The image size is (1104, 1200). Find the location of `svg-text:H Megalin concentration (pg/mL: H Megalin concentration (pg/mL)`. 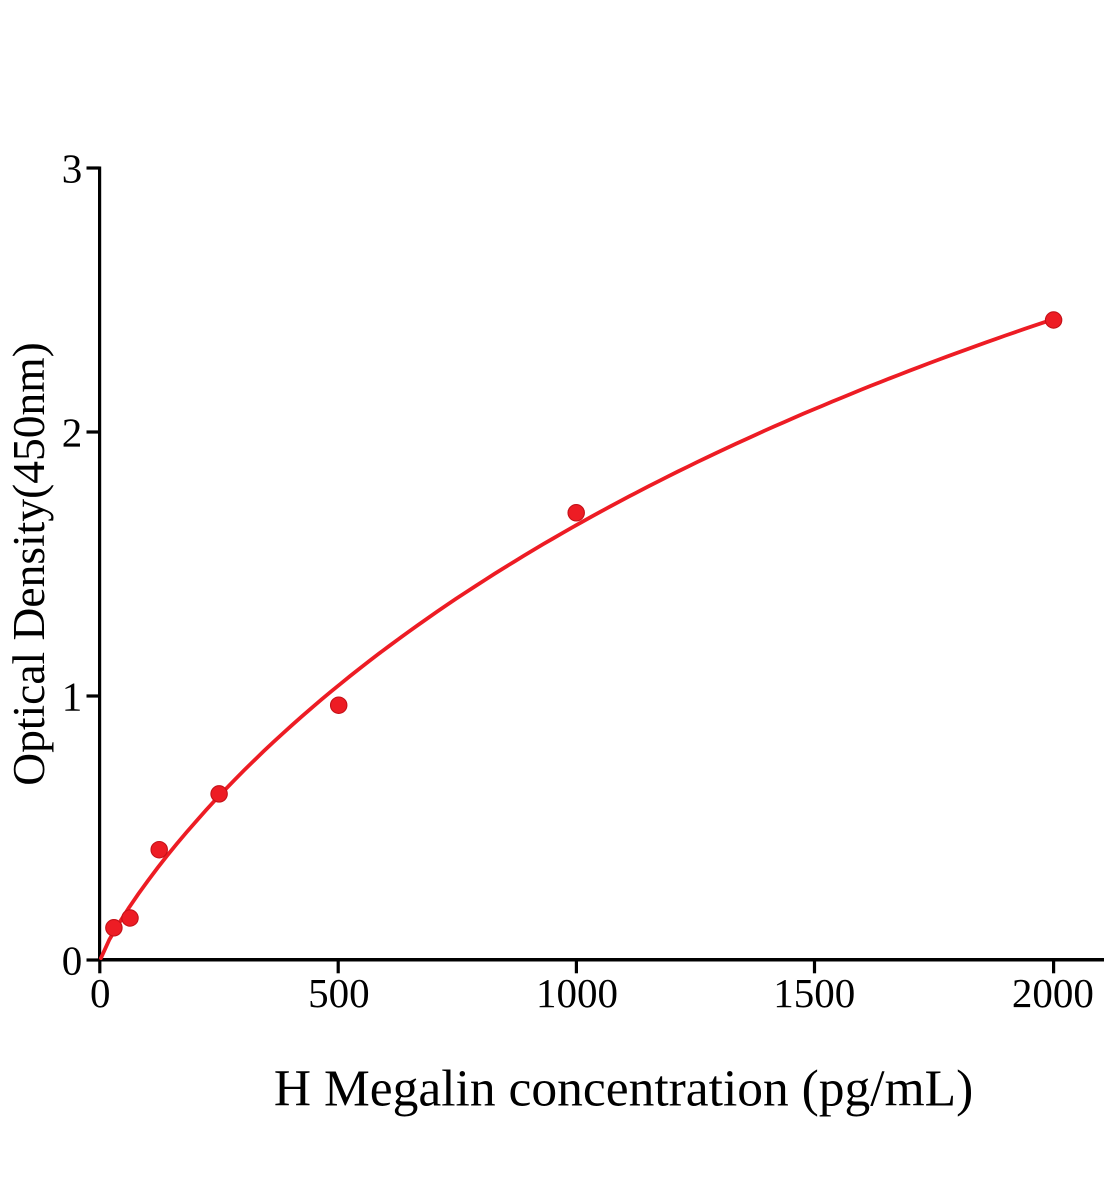

svg-text:H Megalin concentration (pg/mL: H Megalin concentration (pg/mL) is located at coordinates (623, 1088).